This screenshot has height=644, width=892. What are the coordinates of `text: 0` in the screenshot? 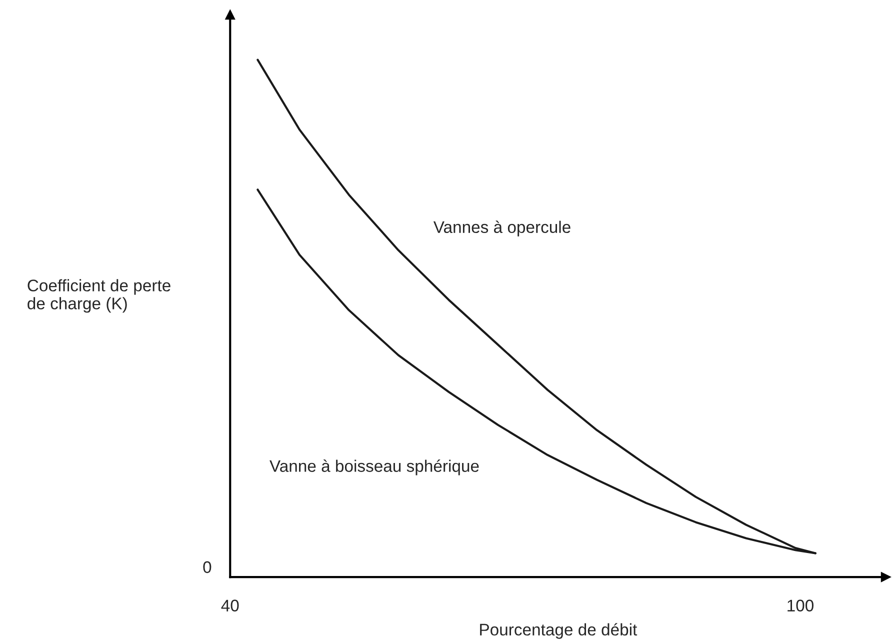 It's located at (207, 567).